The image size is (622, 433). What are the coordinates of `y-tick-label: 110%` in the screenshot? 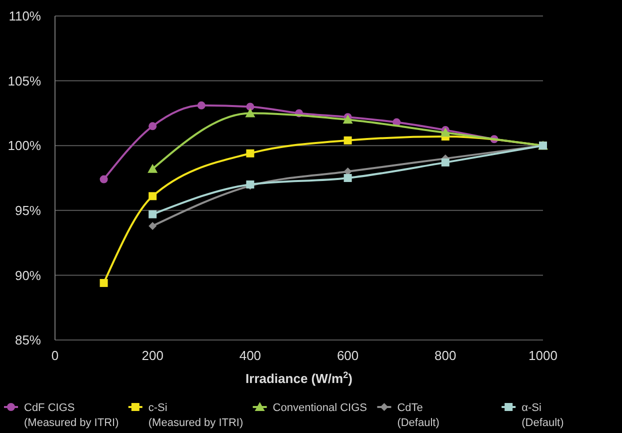 It's located at (25, 16).